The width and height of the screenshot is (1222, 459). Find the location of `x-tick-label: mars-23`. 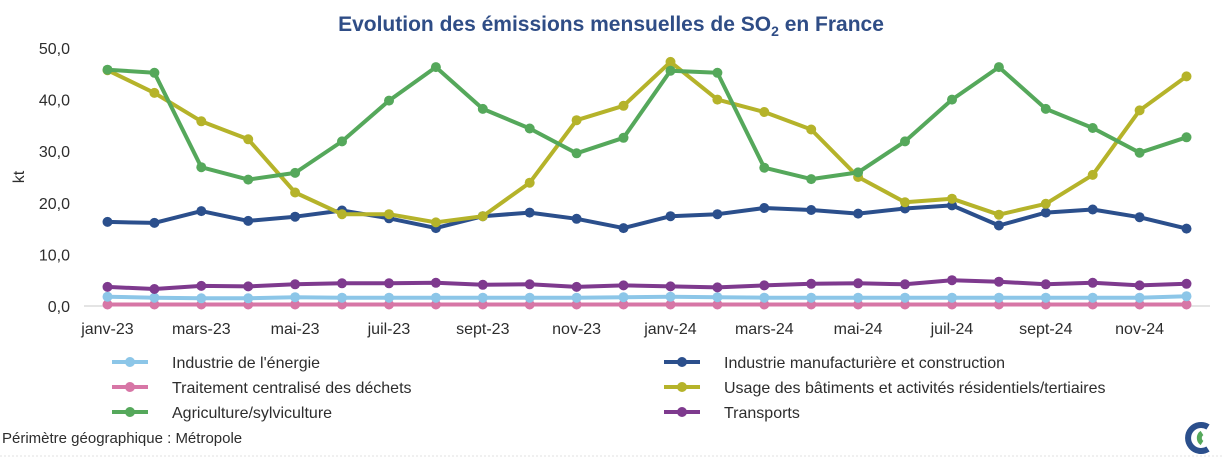

x-tick-label: mars-23 is located at coordinates (201, 329).